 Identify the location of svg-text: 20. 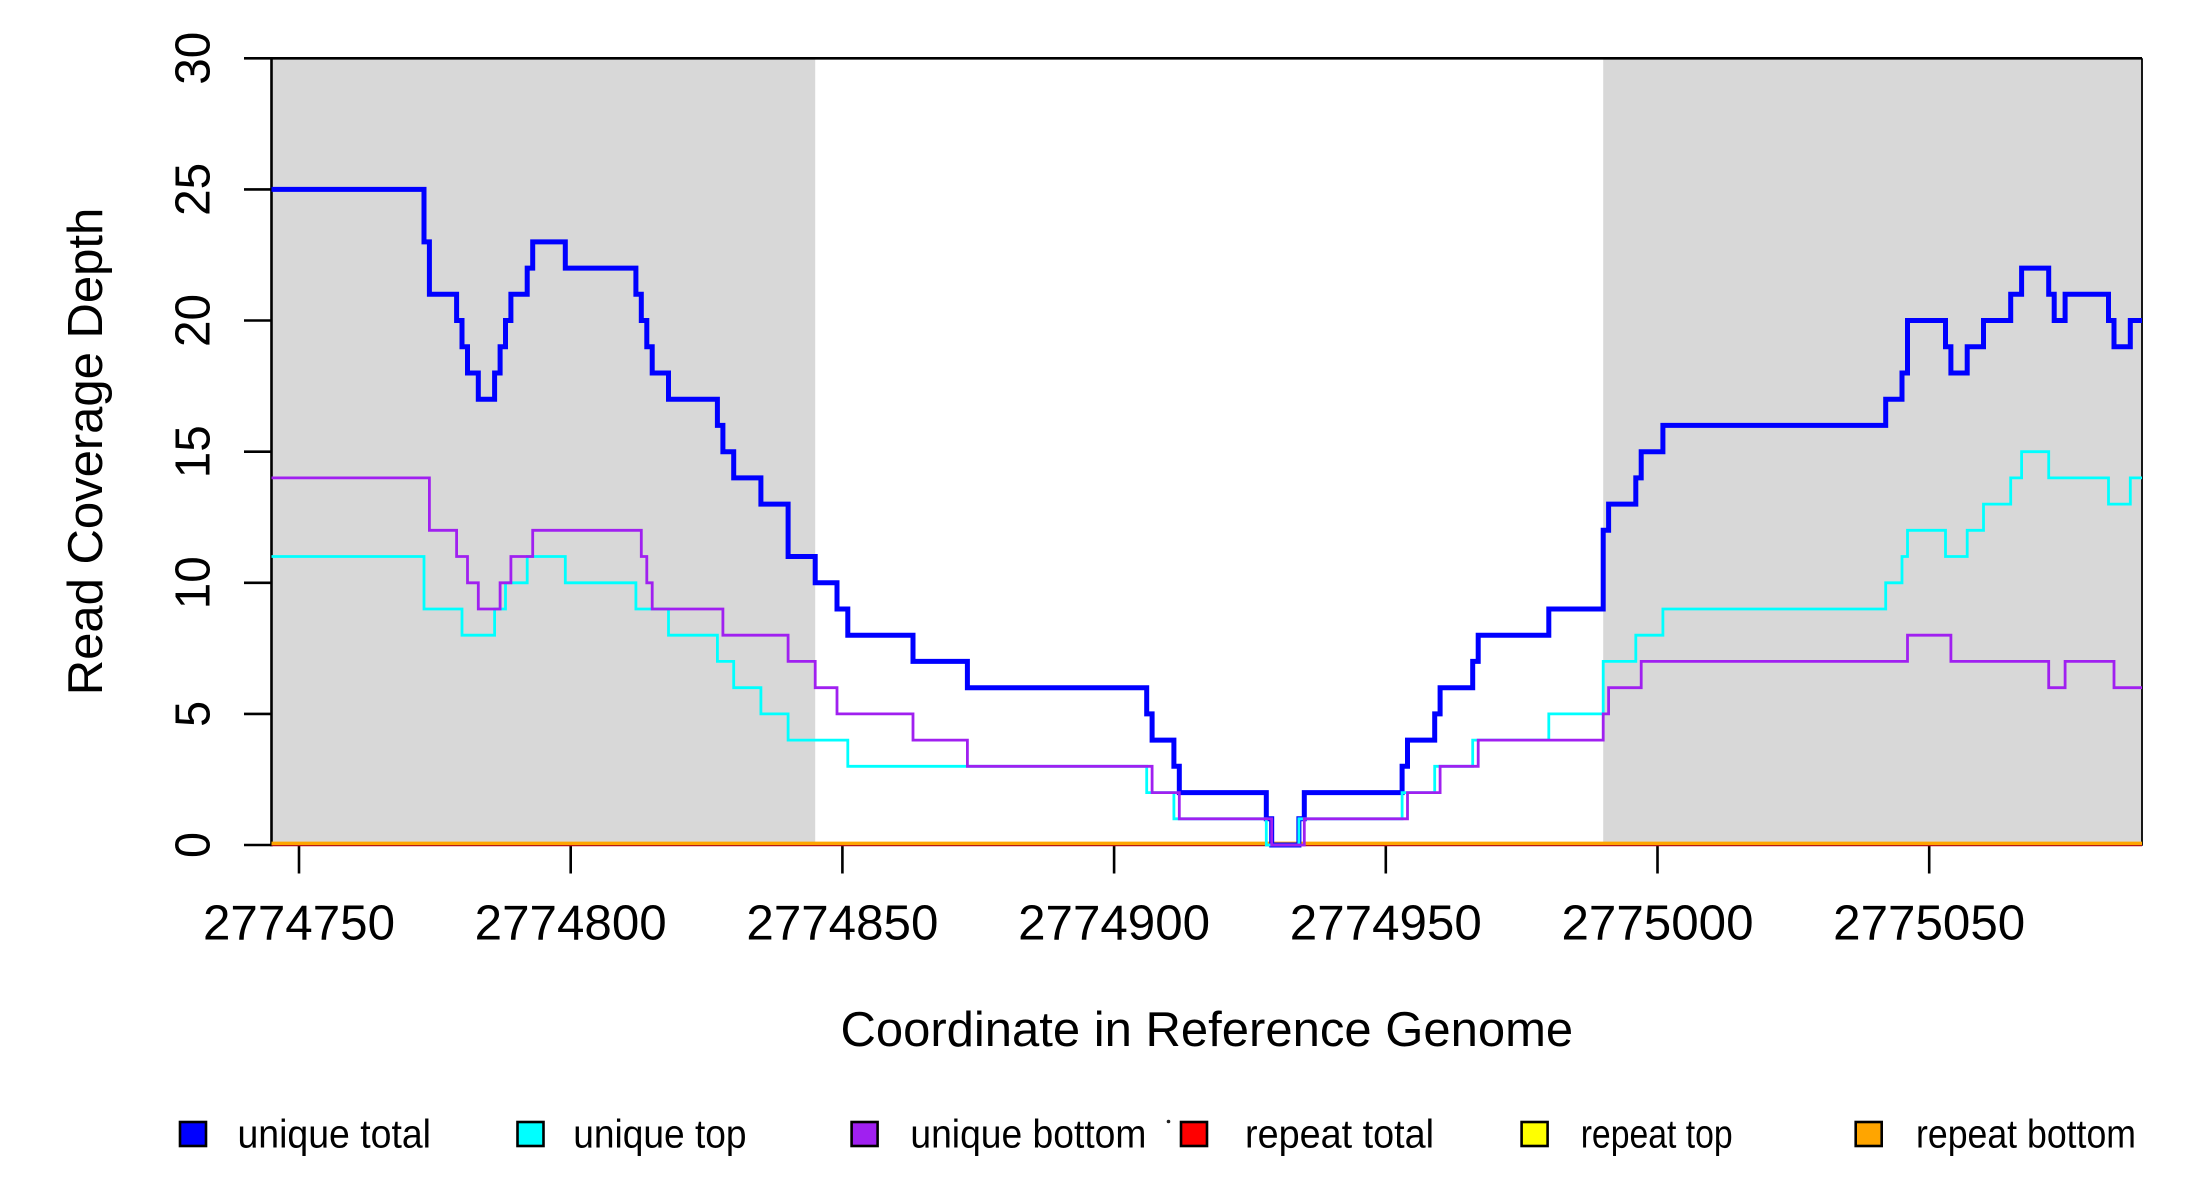
(194, 320).